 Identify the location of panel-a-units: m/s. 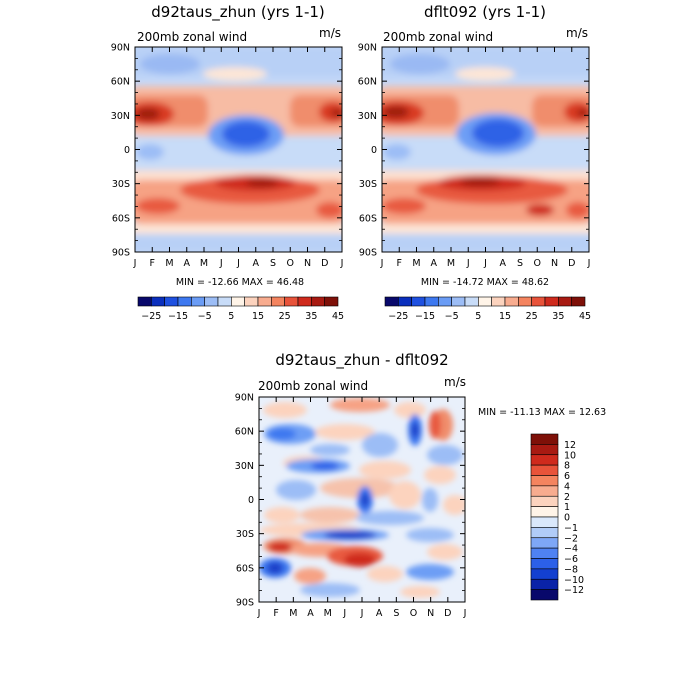
(330, 33).